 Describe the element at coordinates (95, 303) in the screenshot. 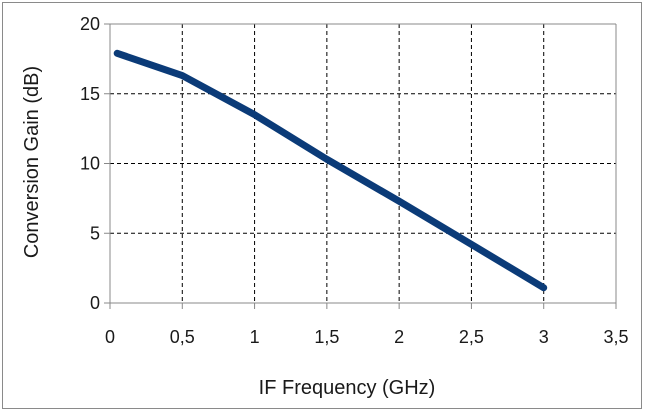

I see `y-tick-label: 0` at that location.